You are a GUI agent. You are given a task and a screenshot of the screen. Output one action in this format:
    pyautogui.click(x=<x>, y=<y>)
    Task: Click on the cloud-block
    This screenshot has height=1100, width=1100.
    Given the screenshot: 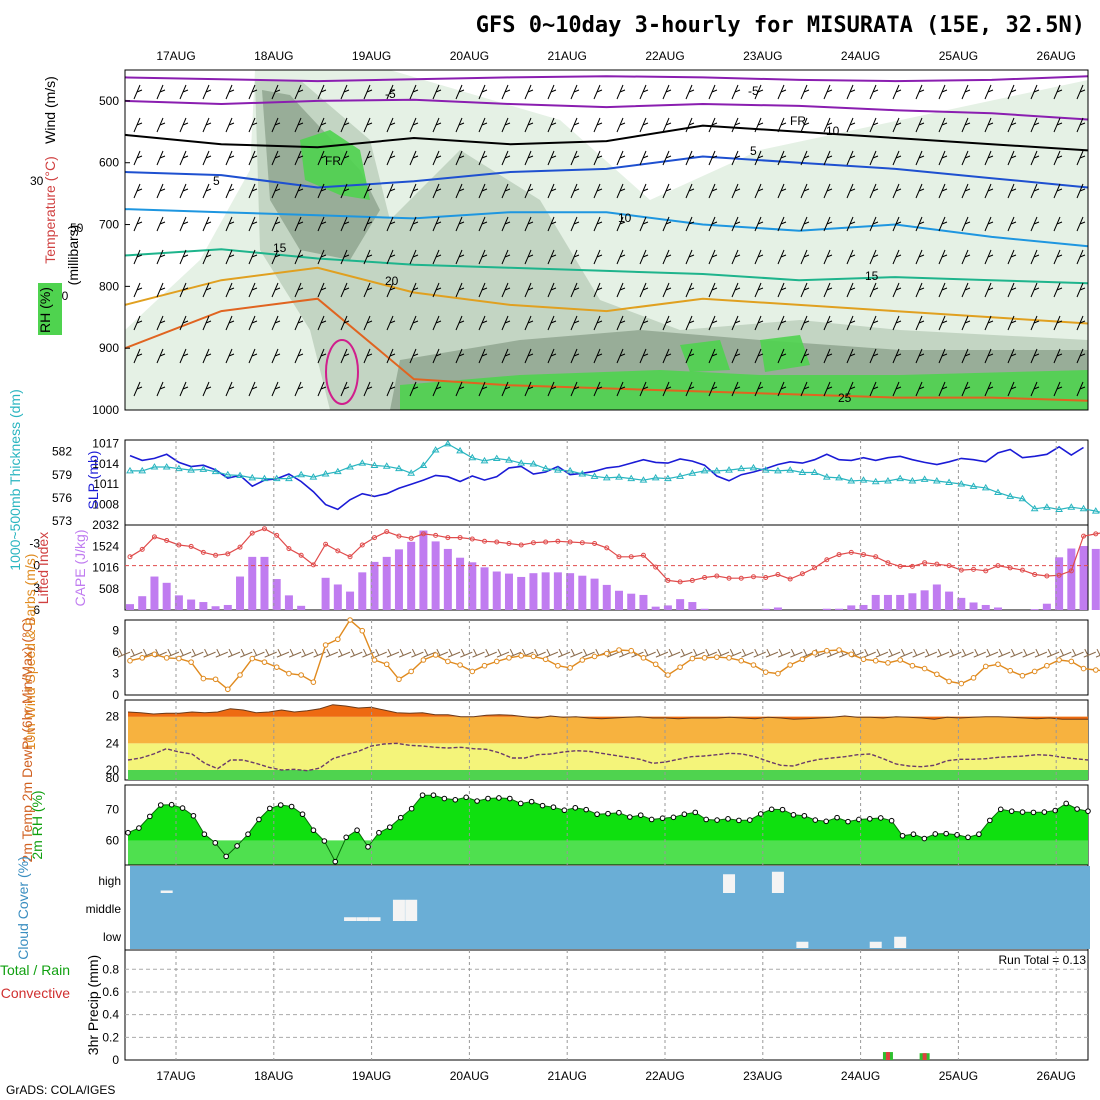 What is the action you would take?
    pyautogui.click(x=374, y=919)
    